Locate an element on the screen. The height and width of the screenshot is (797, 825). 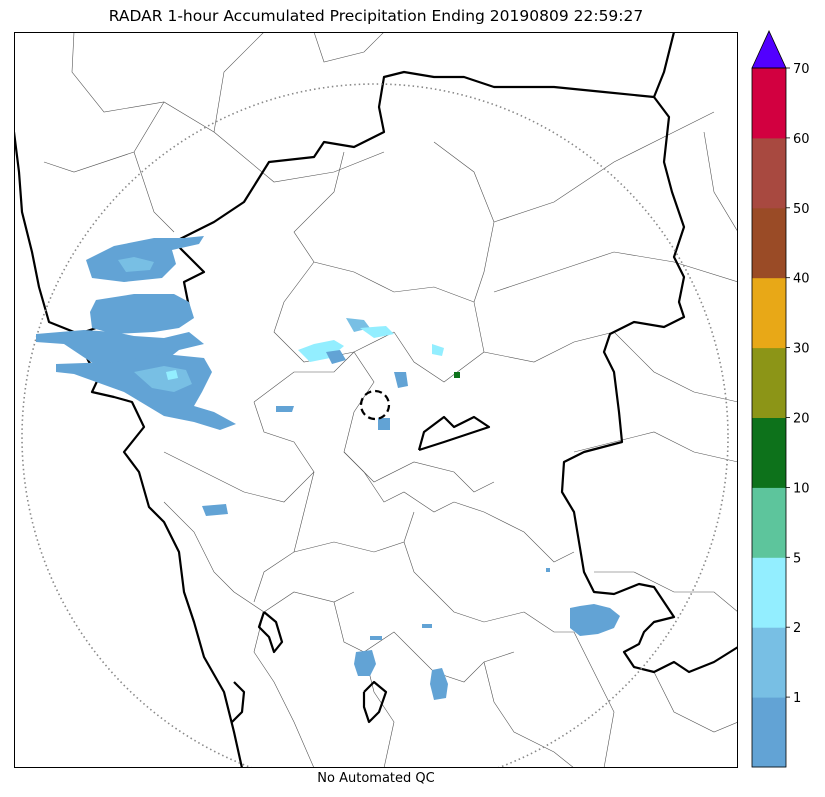
colorbar-over-arrow is located at coordinates (769, 49).